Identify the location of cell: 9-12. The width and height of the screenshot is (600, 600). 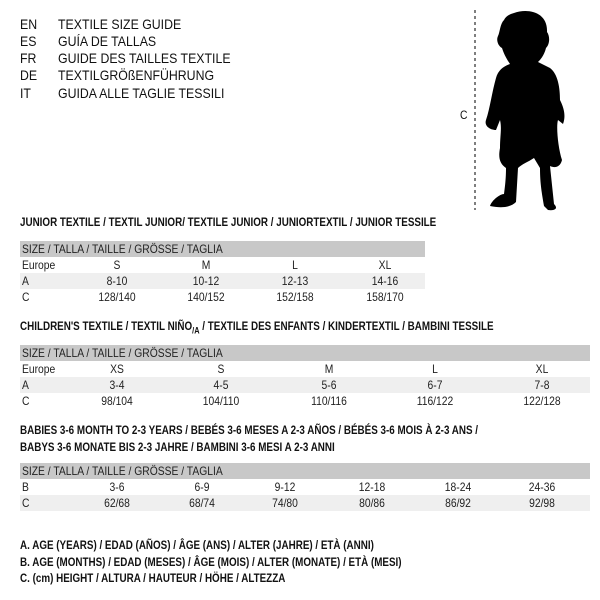
(285, 487).